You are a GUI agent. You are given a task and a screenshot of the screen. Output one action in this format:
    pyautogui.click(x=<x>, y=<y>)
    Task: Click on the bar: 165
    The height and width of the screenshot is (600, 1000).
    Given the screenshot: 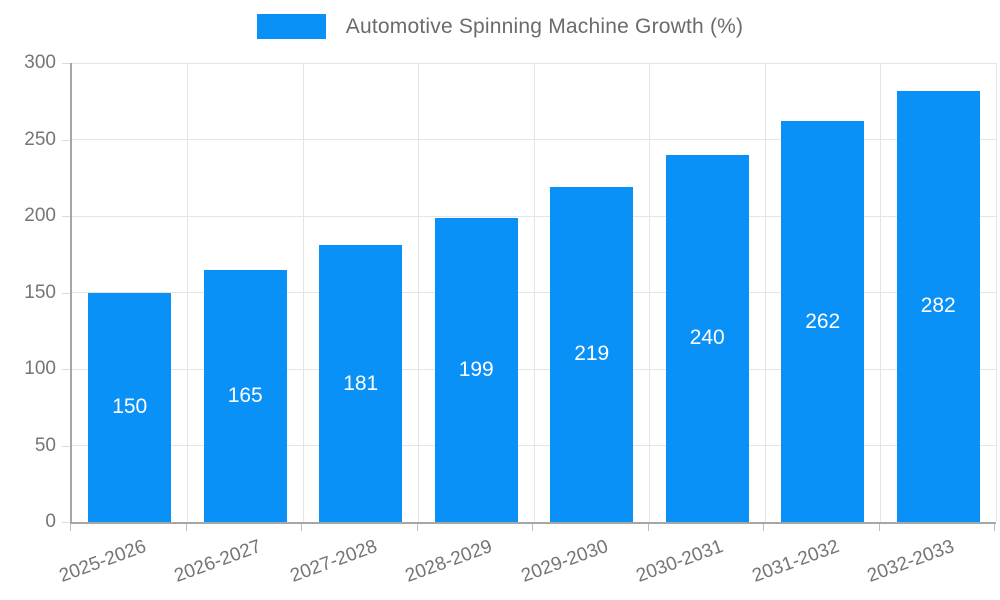 What is the action you would take?
    pyautogui.click(x=245, y=395)
    